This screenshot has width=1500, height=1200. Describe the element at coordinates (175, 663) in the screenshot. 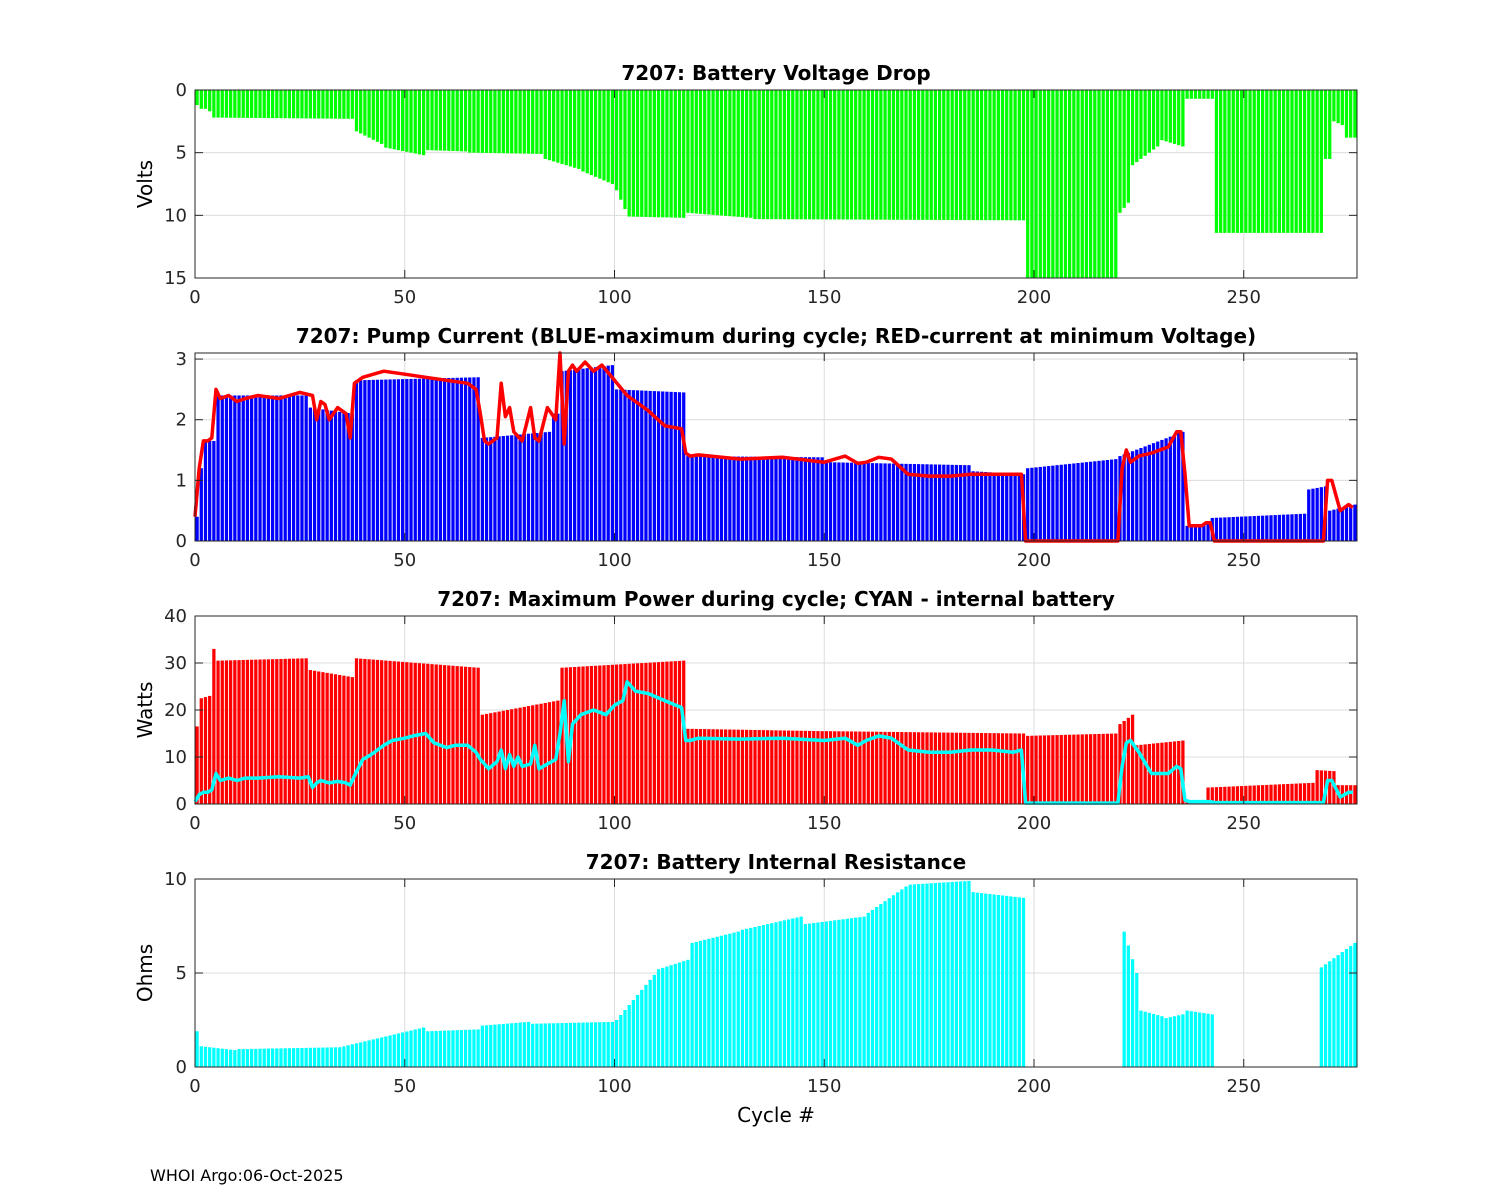

I see `y-tick-label: 30` at that location.